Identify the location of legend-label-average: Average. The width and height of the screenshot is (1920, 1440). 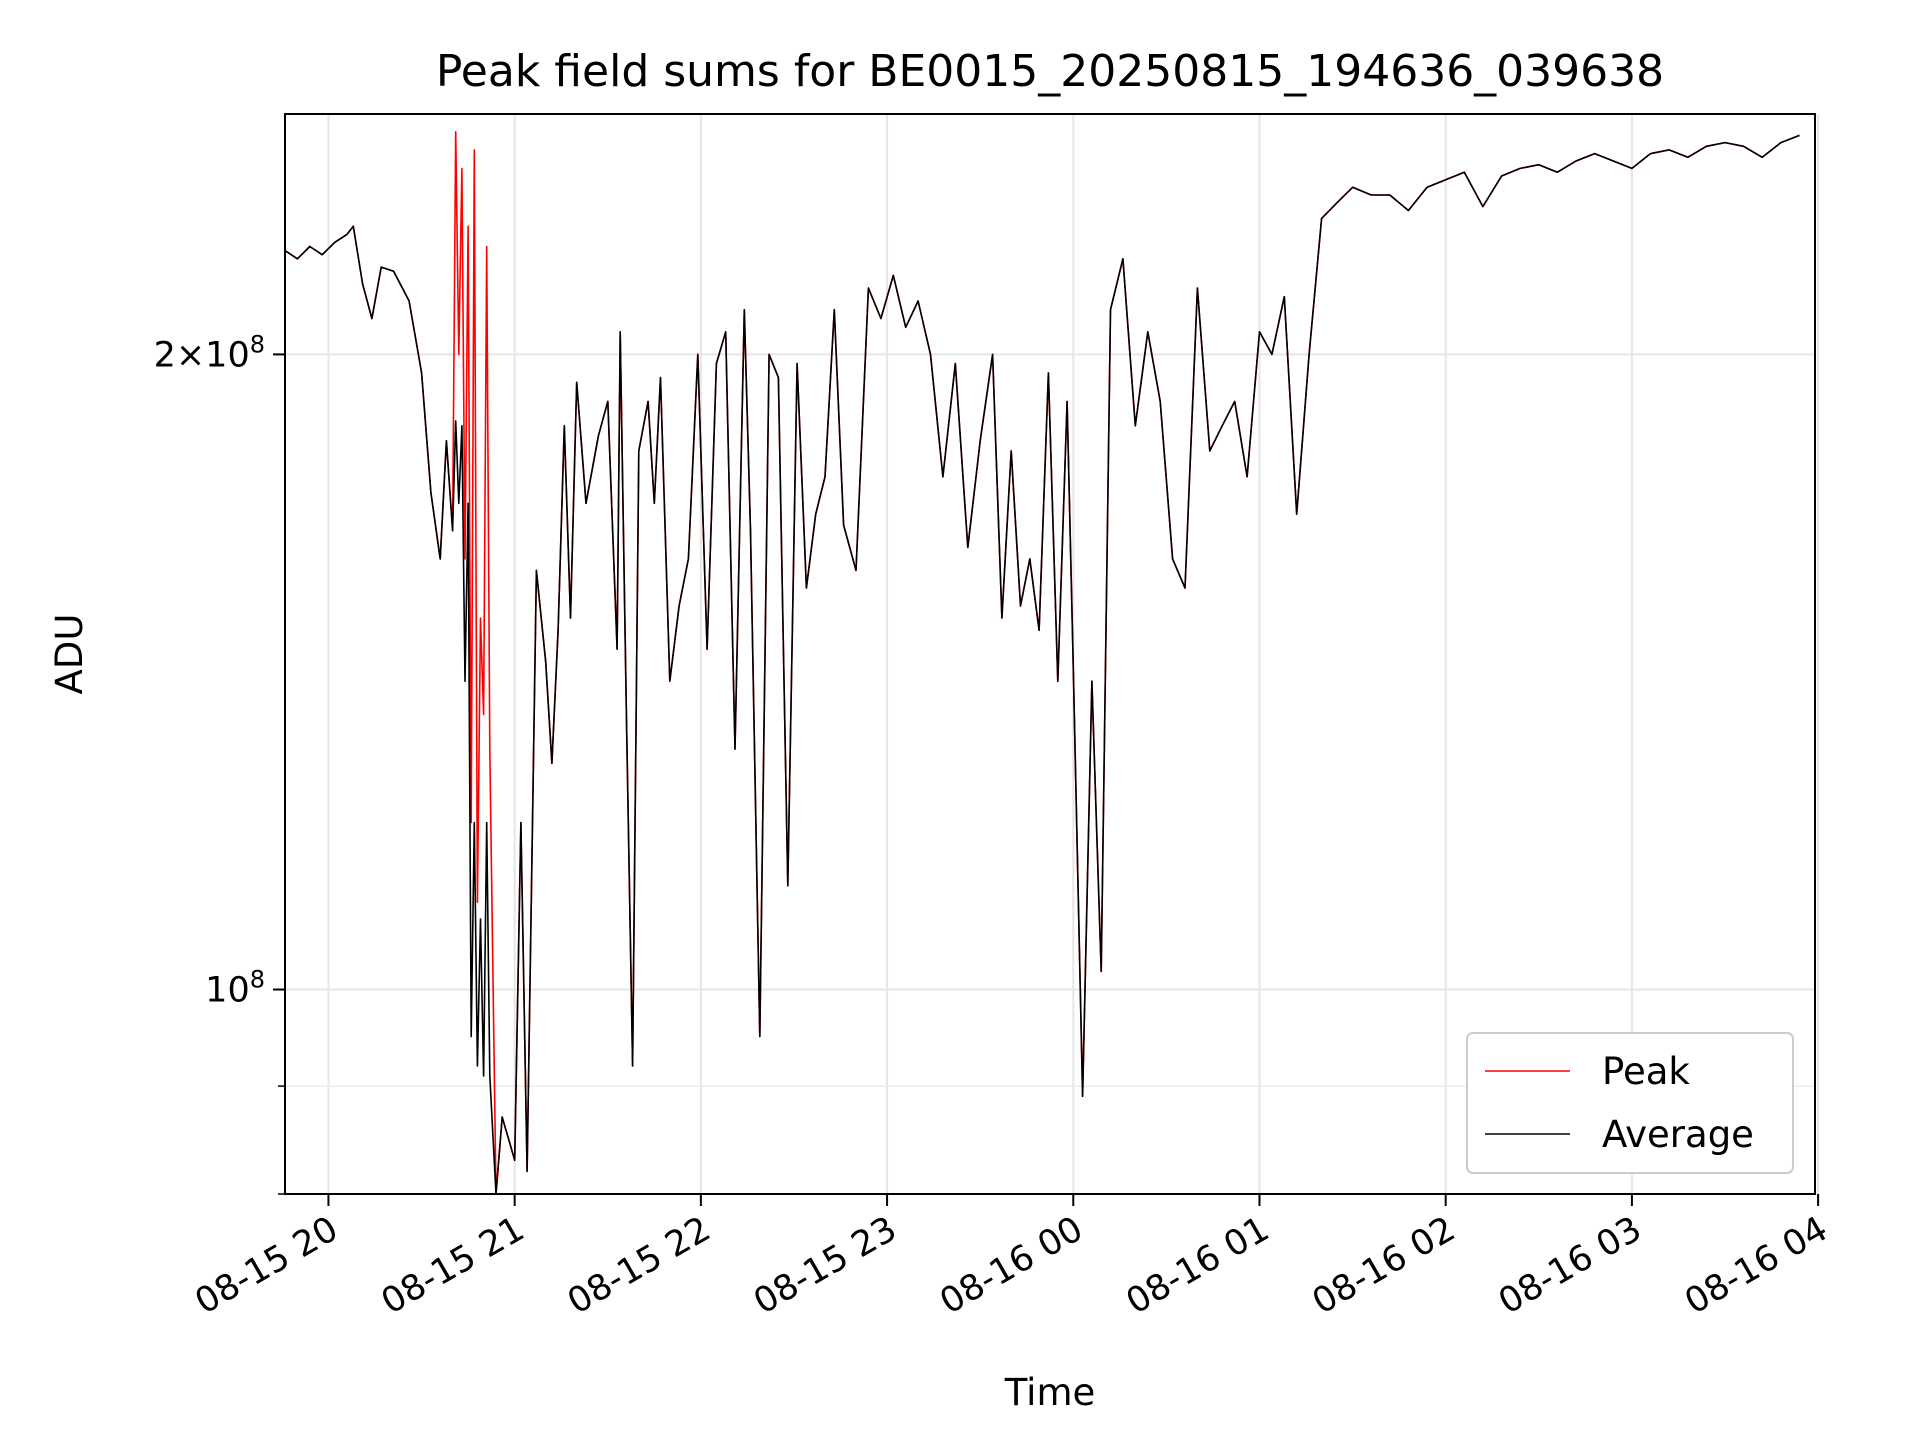
(1678, 1134).